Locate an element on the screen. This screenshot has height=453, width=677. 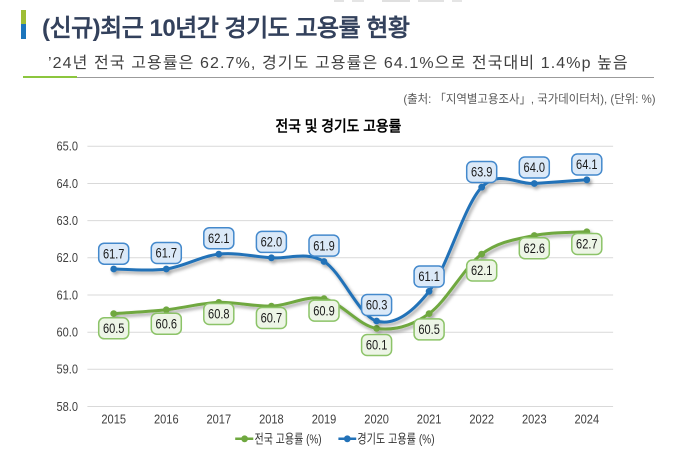
svg-text: 61.0 is located at coordinates (68, 295).